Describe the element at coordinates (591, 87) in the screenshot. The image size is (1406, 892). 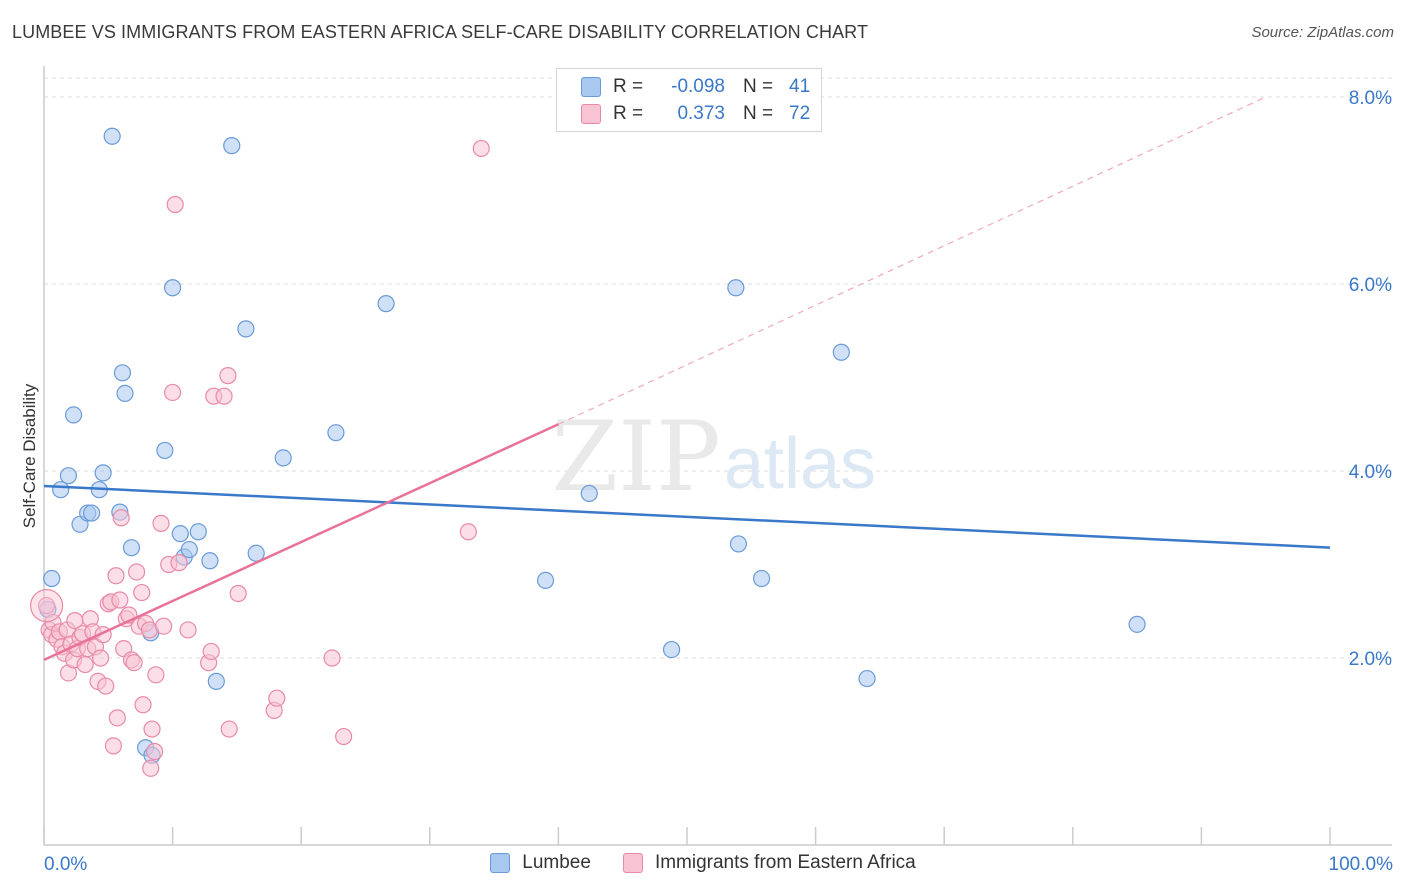
I see `lumbee-swatch` at that location.